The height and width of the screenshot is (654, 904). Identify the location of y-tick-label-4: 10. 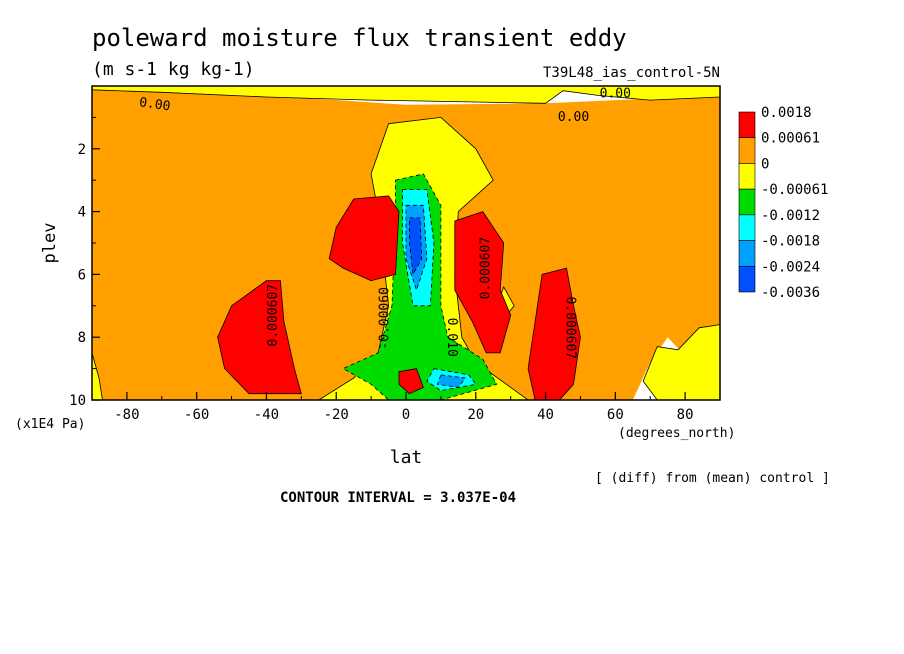
(77, 401).